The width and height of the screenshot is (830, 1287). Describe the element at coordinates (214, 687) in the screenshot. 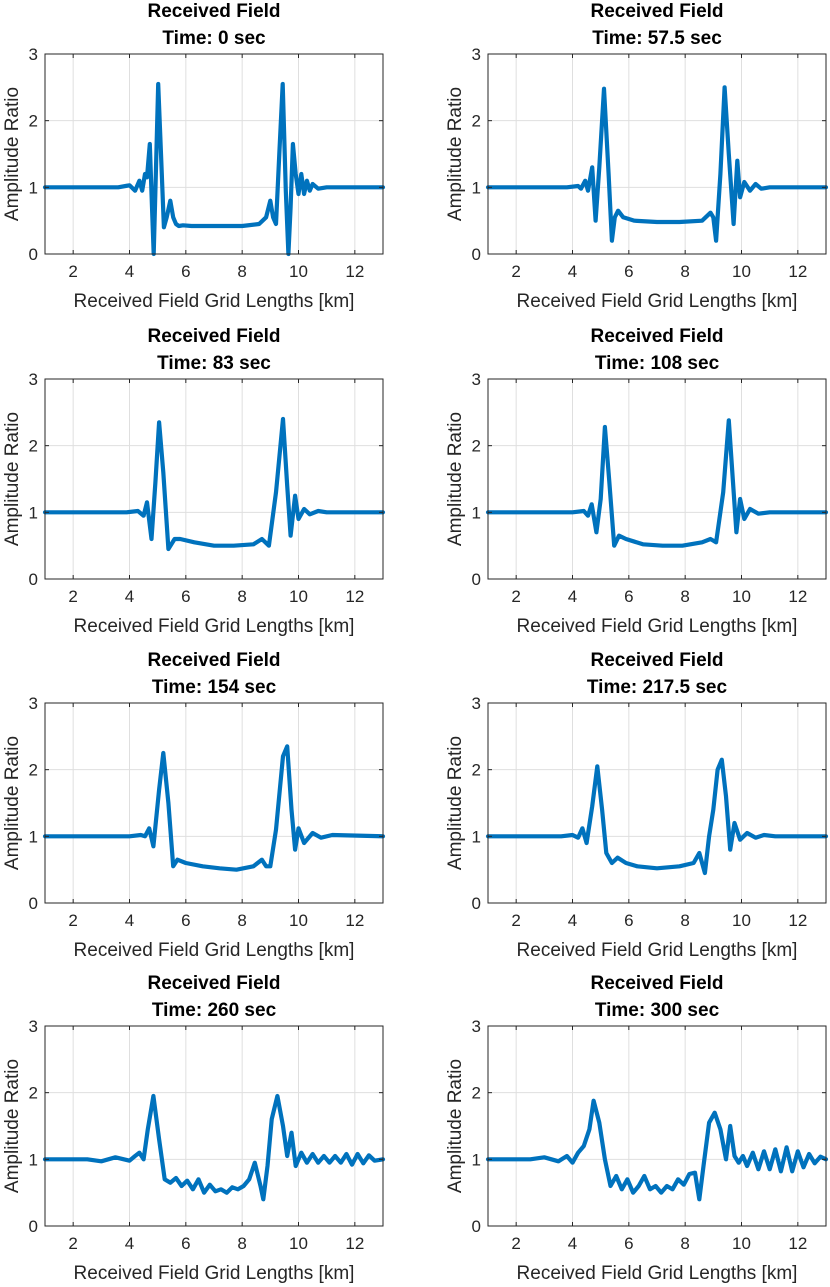

I see `chart-subtitle: Time: 154 sec` at that location.